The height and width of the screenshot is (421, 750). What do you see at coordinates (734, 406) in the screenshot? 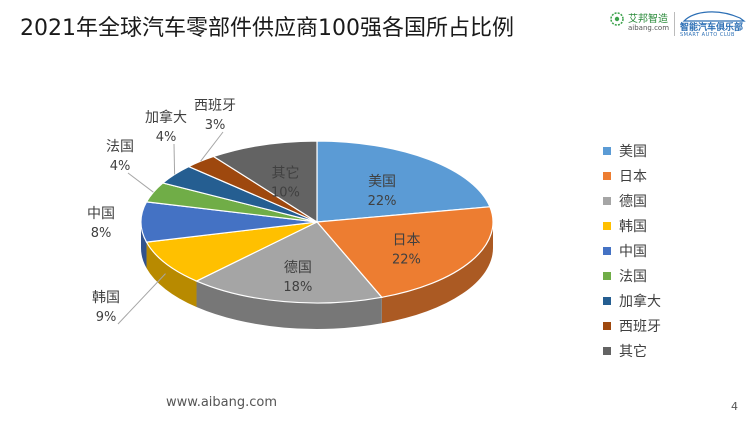
I see `page-number: 4` at bounding box center [734, 406].